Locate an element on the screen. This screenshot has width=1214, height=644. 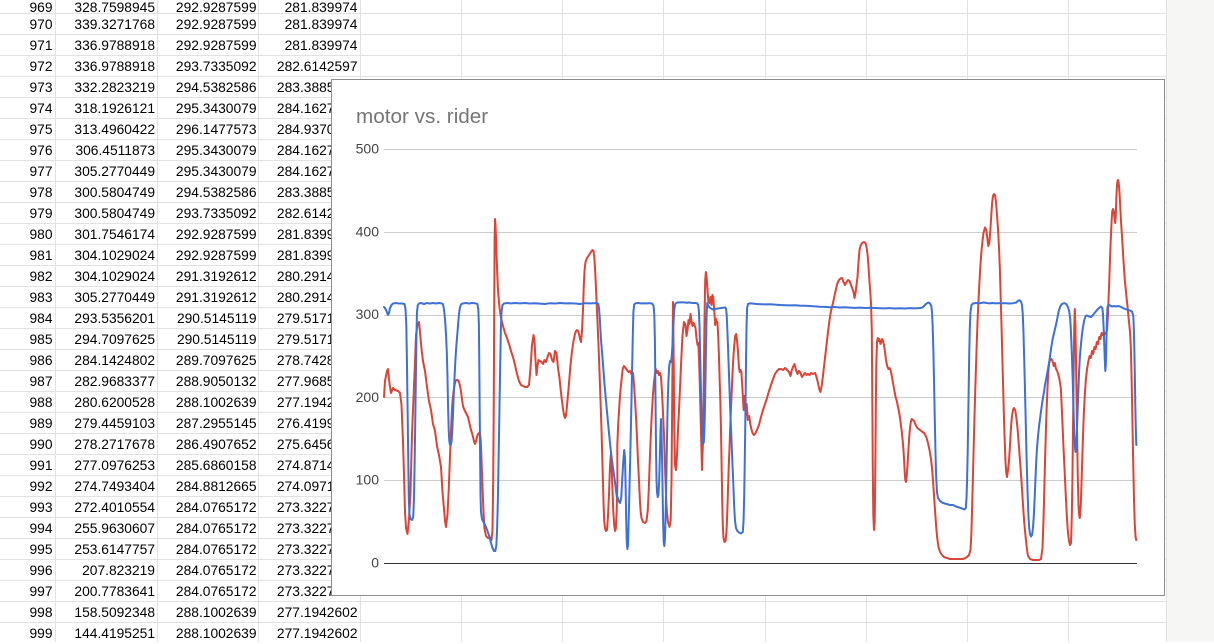
svg-text: 200 is located at coordinates (368, 397).